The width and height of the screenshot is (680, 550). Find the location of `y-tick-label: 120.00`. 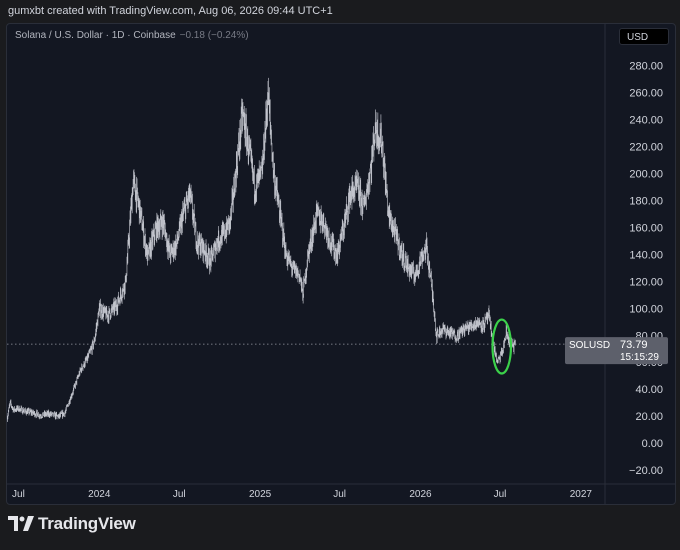

y-tick-label: 120.00 is located at coordinates (646, 282).